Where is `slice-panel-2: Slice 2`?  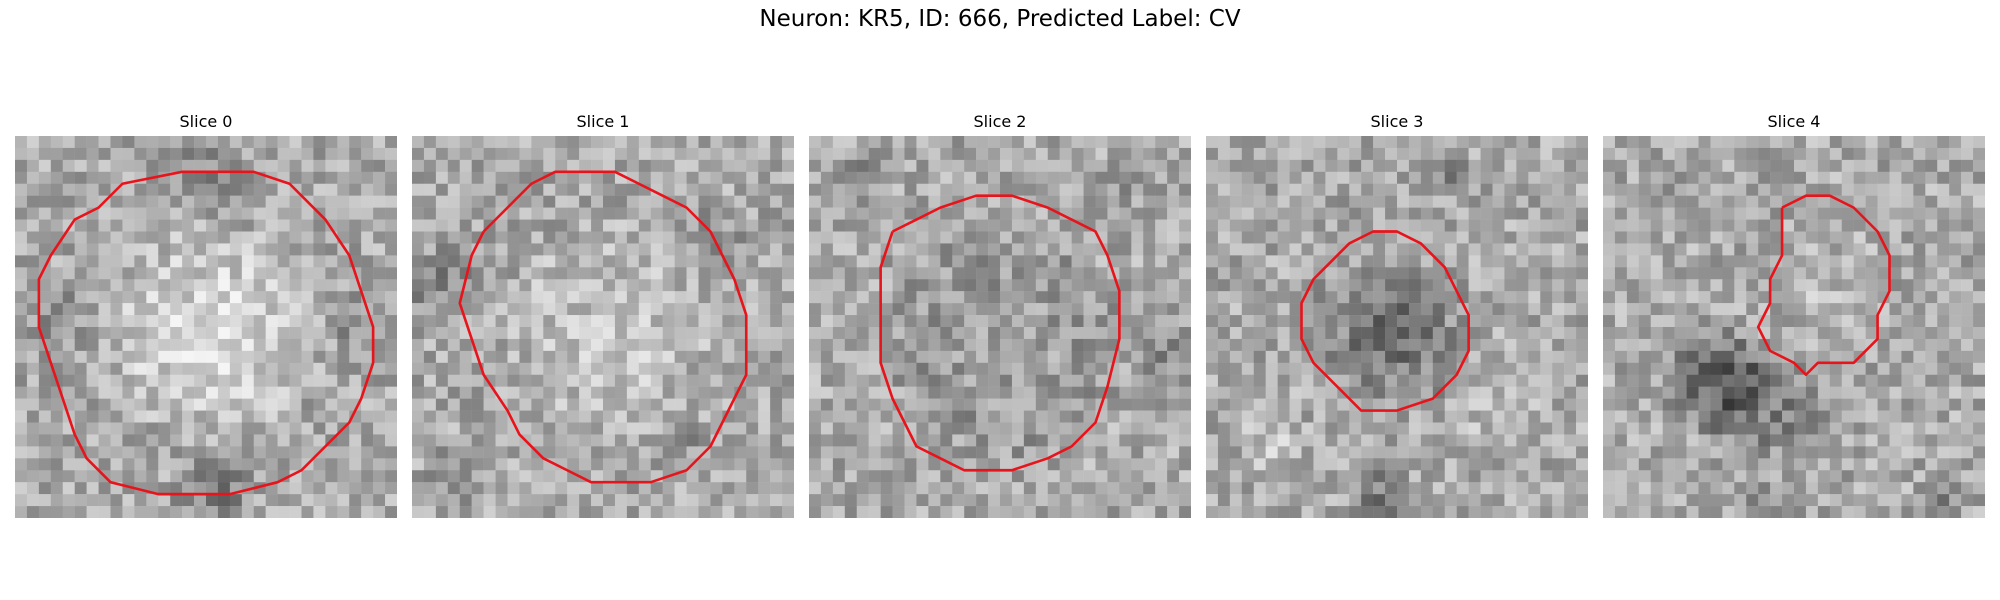
slice-panel-2: Slice 2 is located at coordinates (1000, 313).